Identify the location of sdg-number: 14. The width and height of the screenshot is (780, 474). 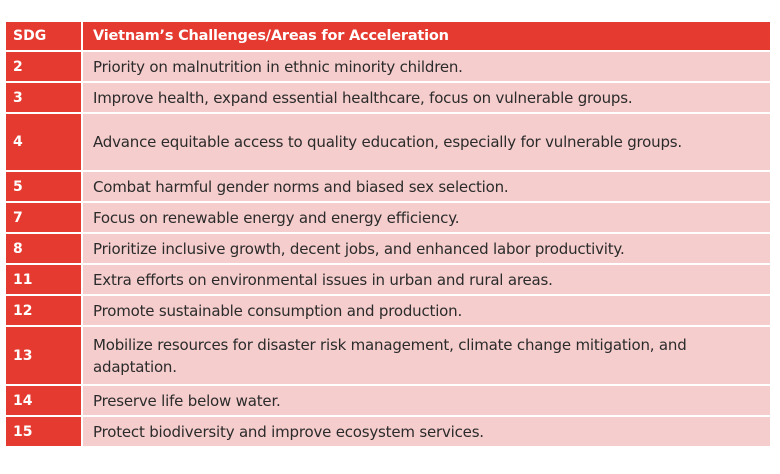
(43, 400).